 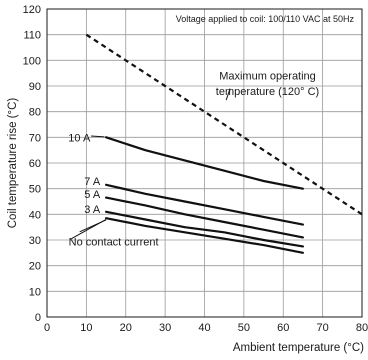 What do you see at coordinates (114, 242) in the screenshot?
I see `series-label-no-contact-current: No contact current` at bounding box center [114, 242].